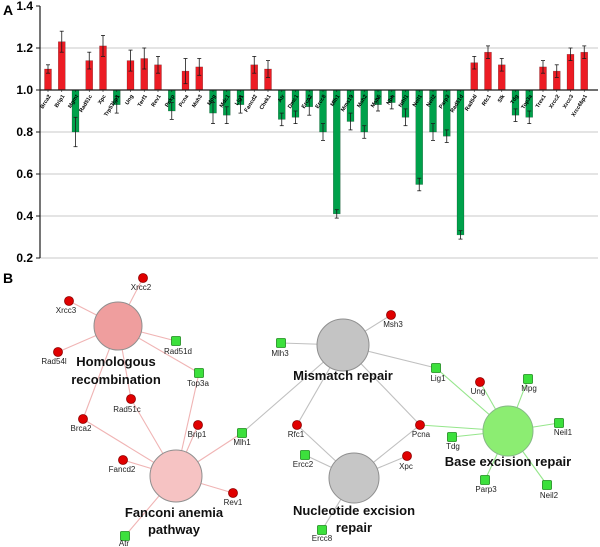  I want to click on pathway-hub-hr, so click(118, 326).